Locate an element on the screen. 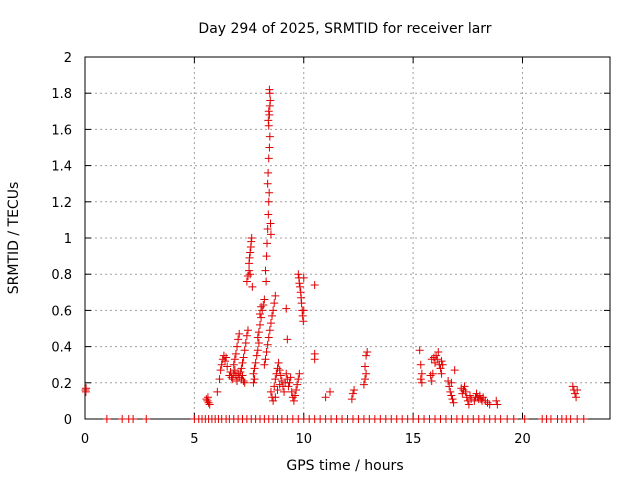 Image resolution: width=640 pixels, height=480 pixels. x-tick-label: 0 is located at coordinates (85, 439).